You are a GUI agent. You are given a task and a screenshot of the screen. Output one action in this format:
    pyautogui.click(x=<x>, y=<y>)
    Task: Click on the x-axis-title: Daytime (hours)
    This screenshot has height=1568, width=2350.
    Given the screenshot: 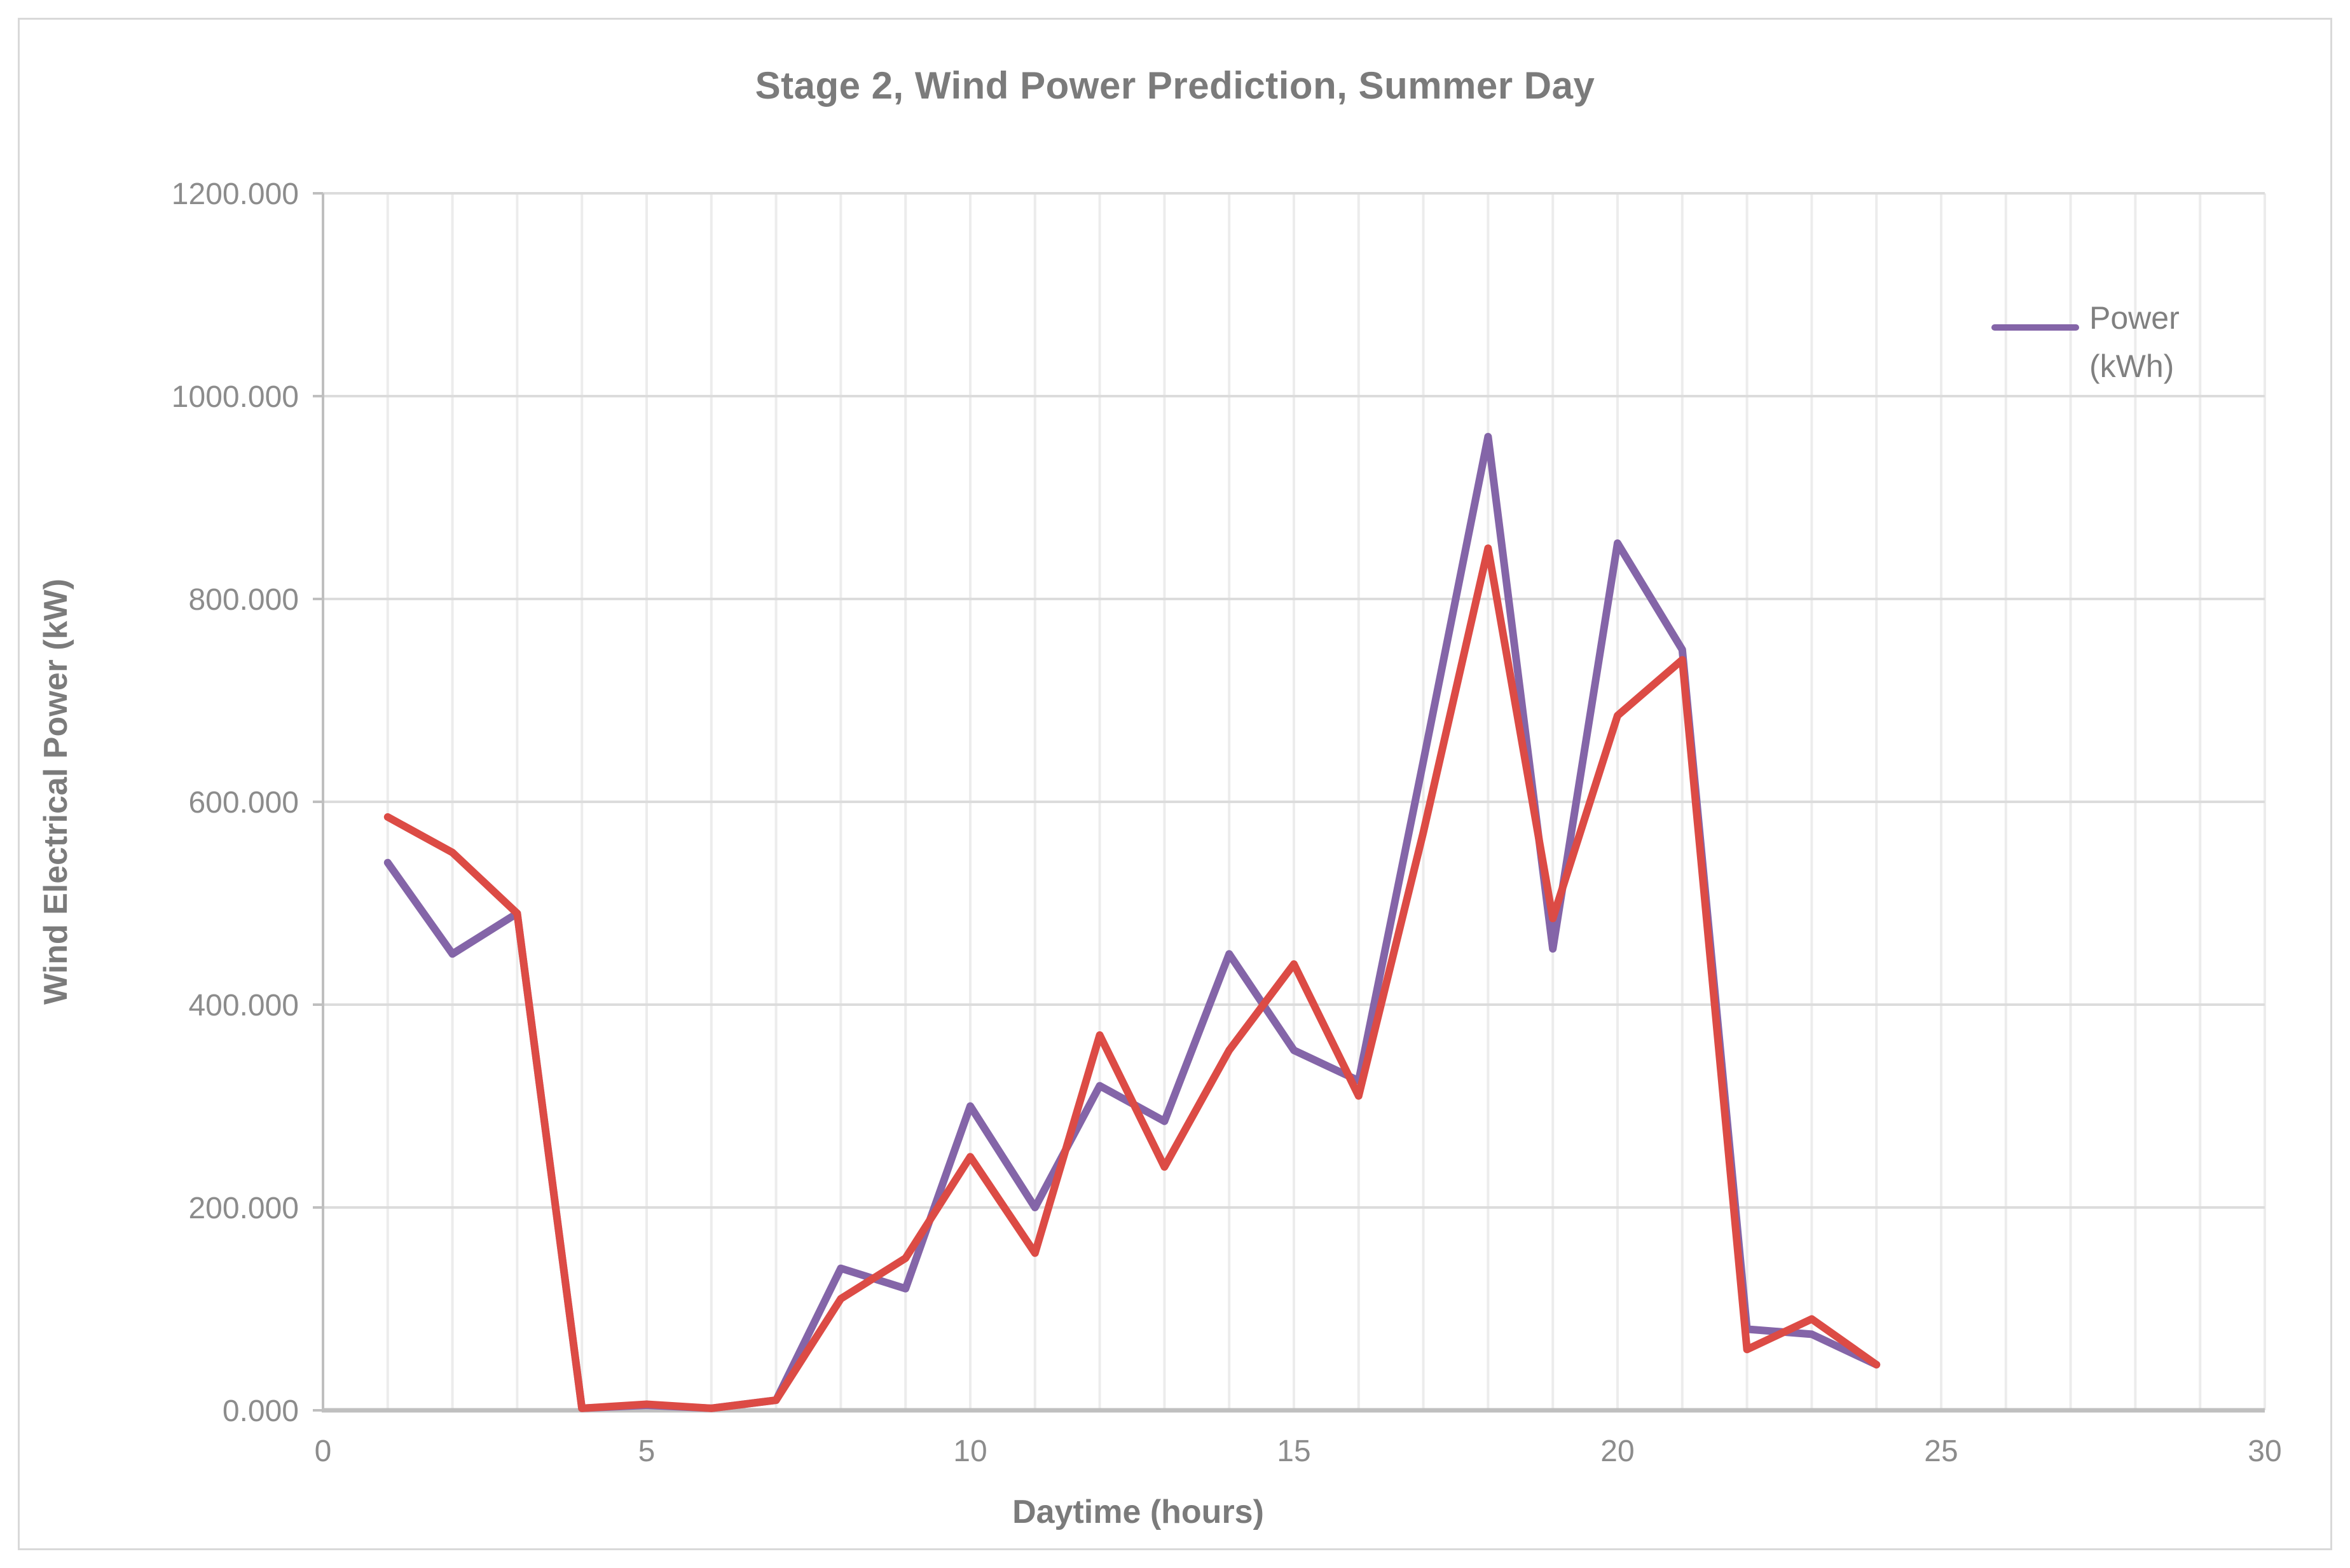 What is the action you would take?
    pyautogui.click(x=1138, y=1512)
    